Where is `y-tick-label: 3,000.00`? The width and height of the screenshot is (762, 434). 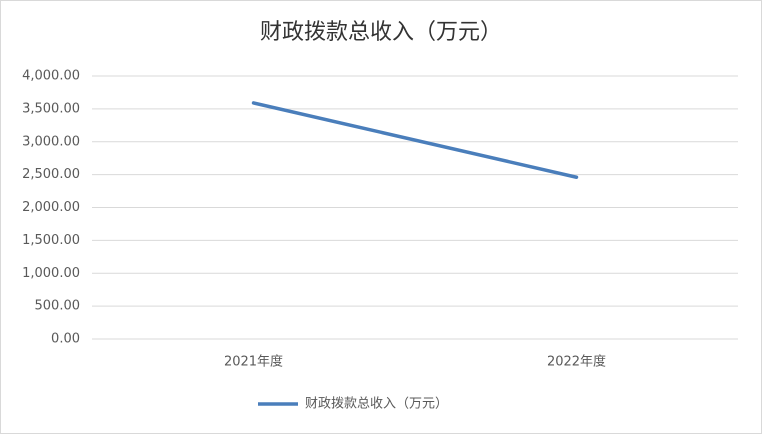
y-tick-label: 3,000.00 is located at coordinates (51, 141).